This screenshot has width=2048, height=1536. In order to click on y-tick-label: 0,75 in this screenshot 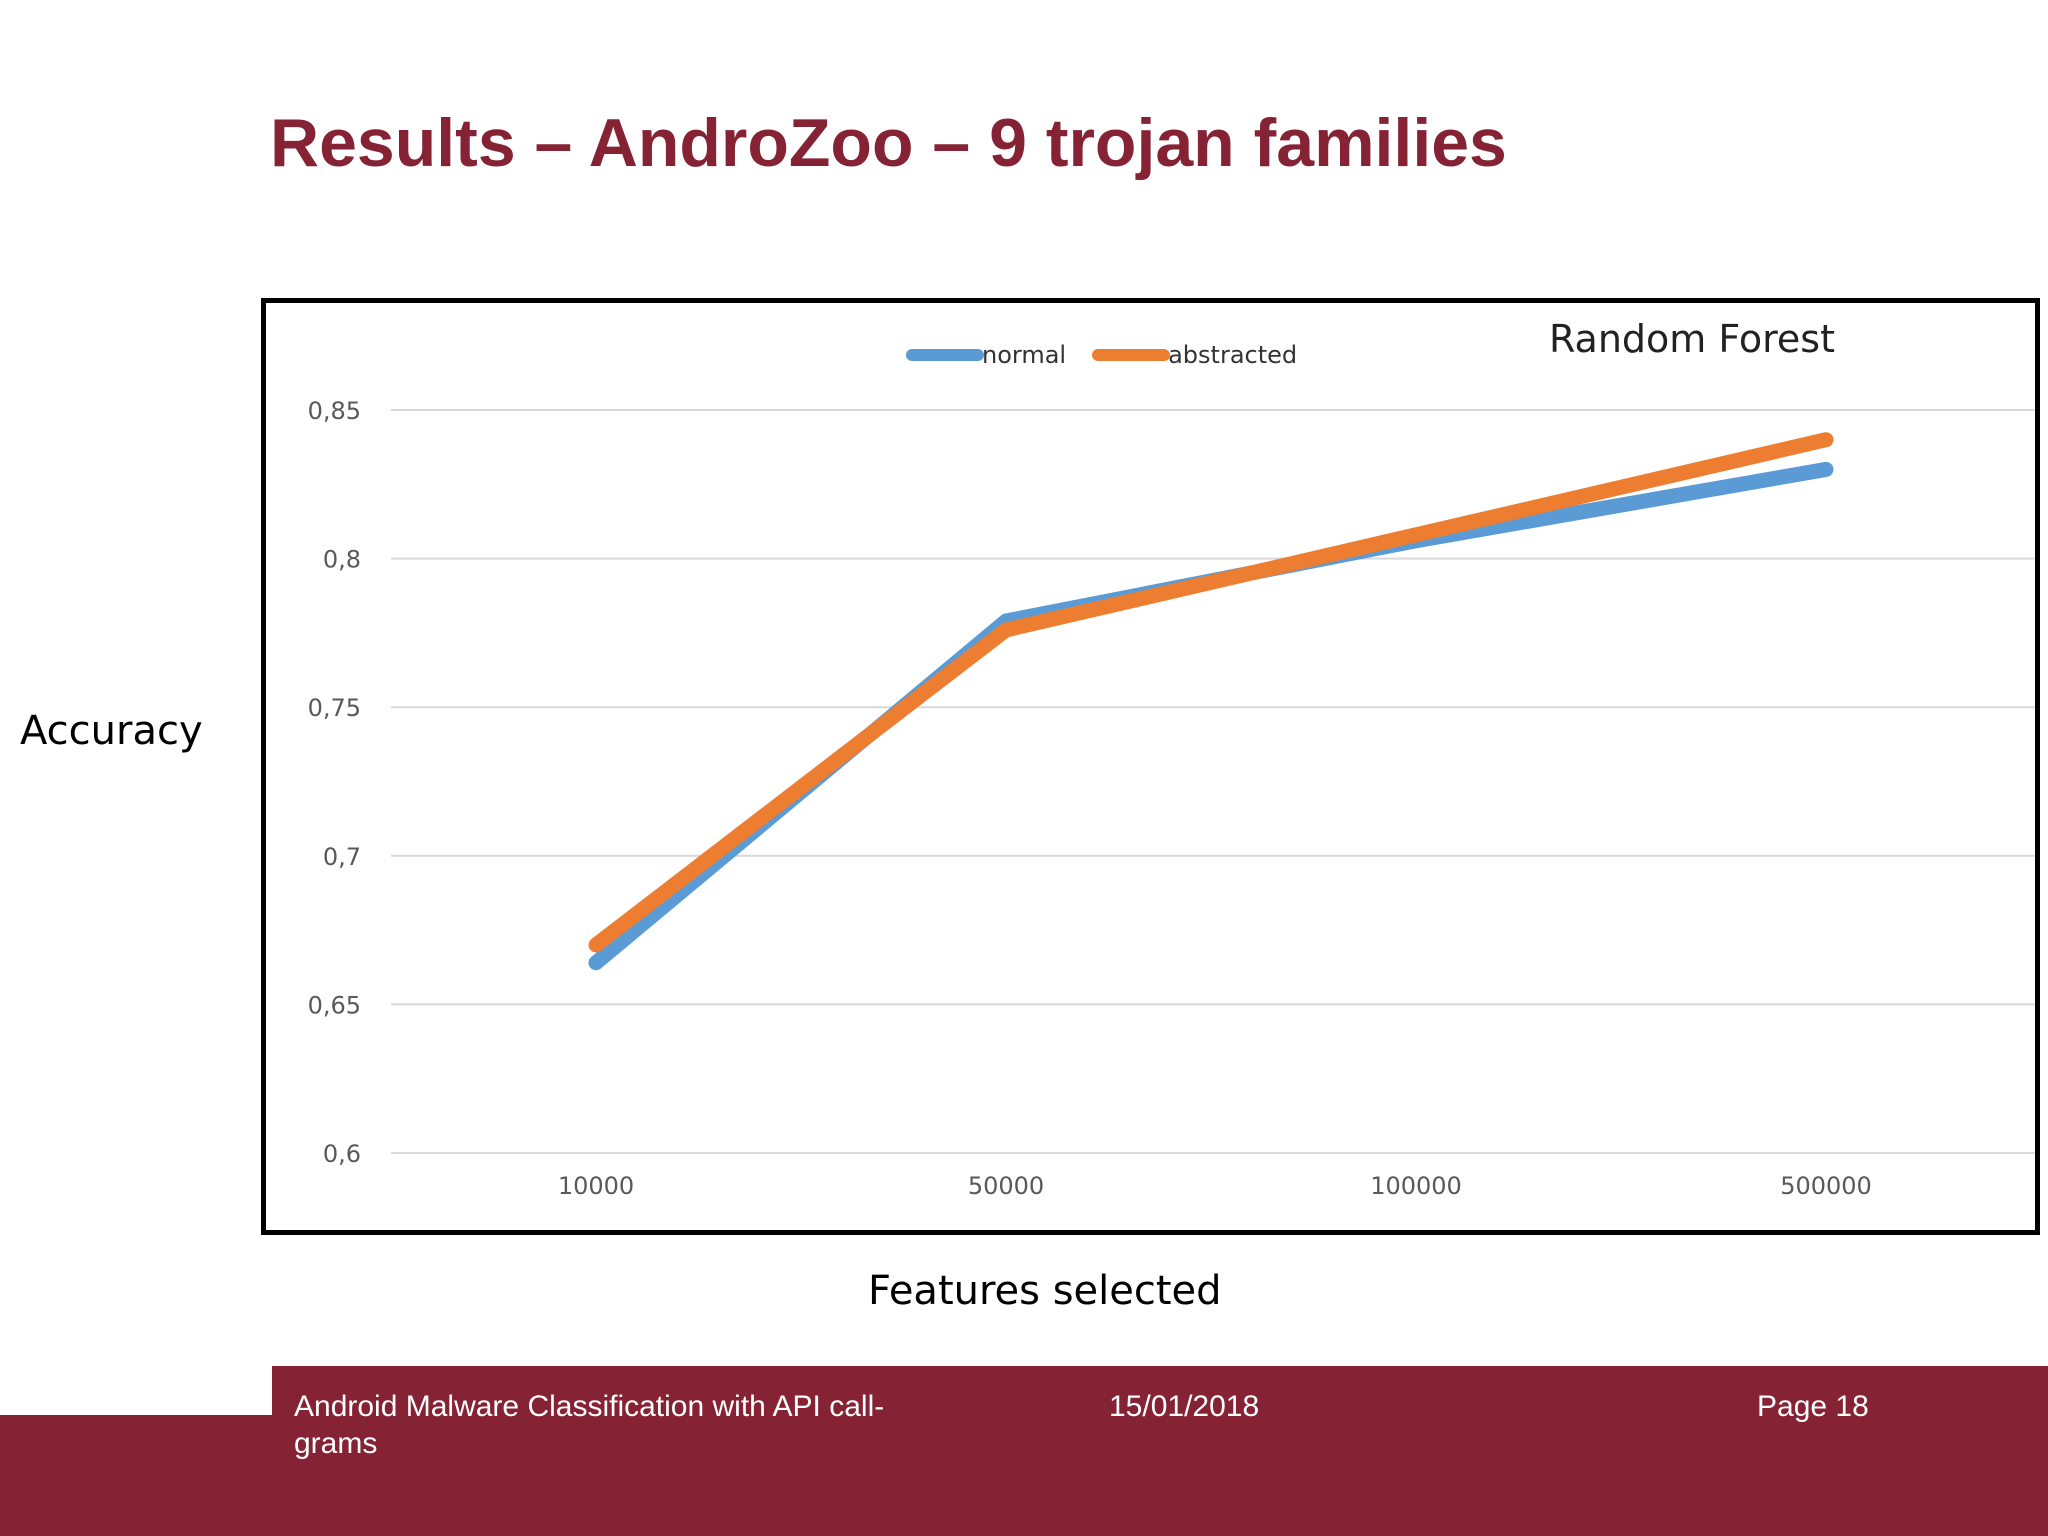, I will do `click(334, 708)`.